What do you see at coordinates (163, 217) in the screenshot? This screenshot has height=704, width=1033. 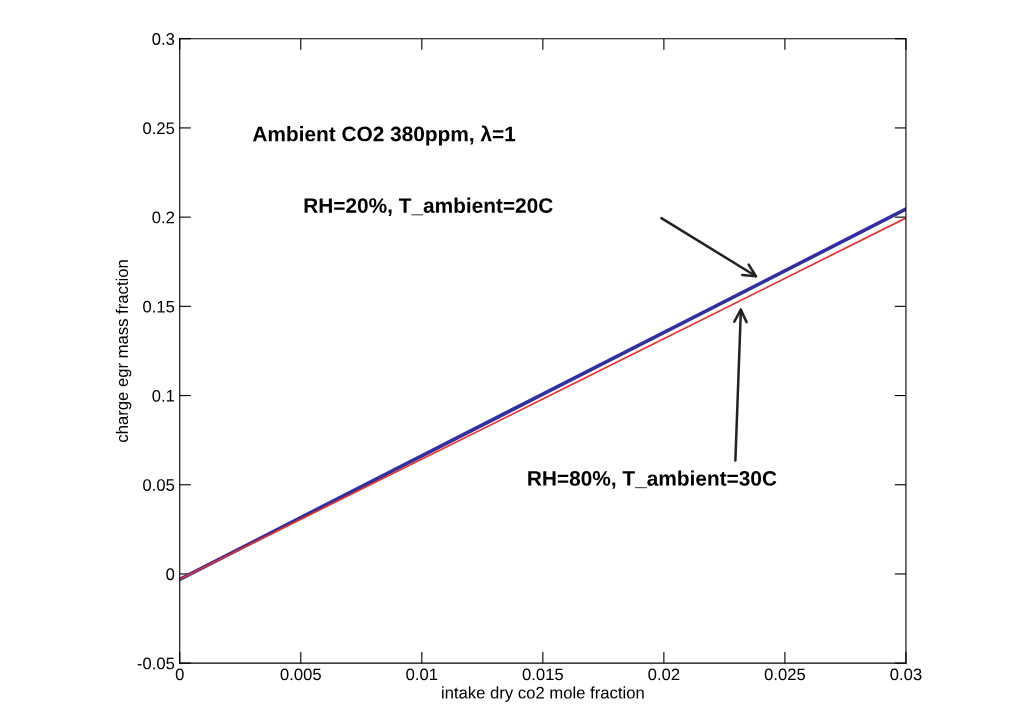 I see `y-tick-label: 0.2` at bounding box center [163, 217].